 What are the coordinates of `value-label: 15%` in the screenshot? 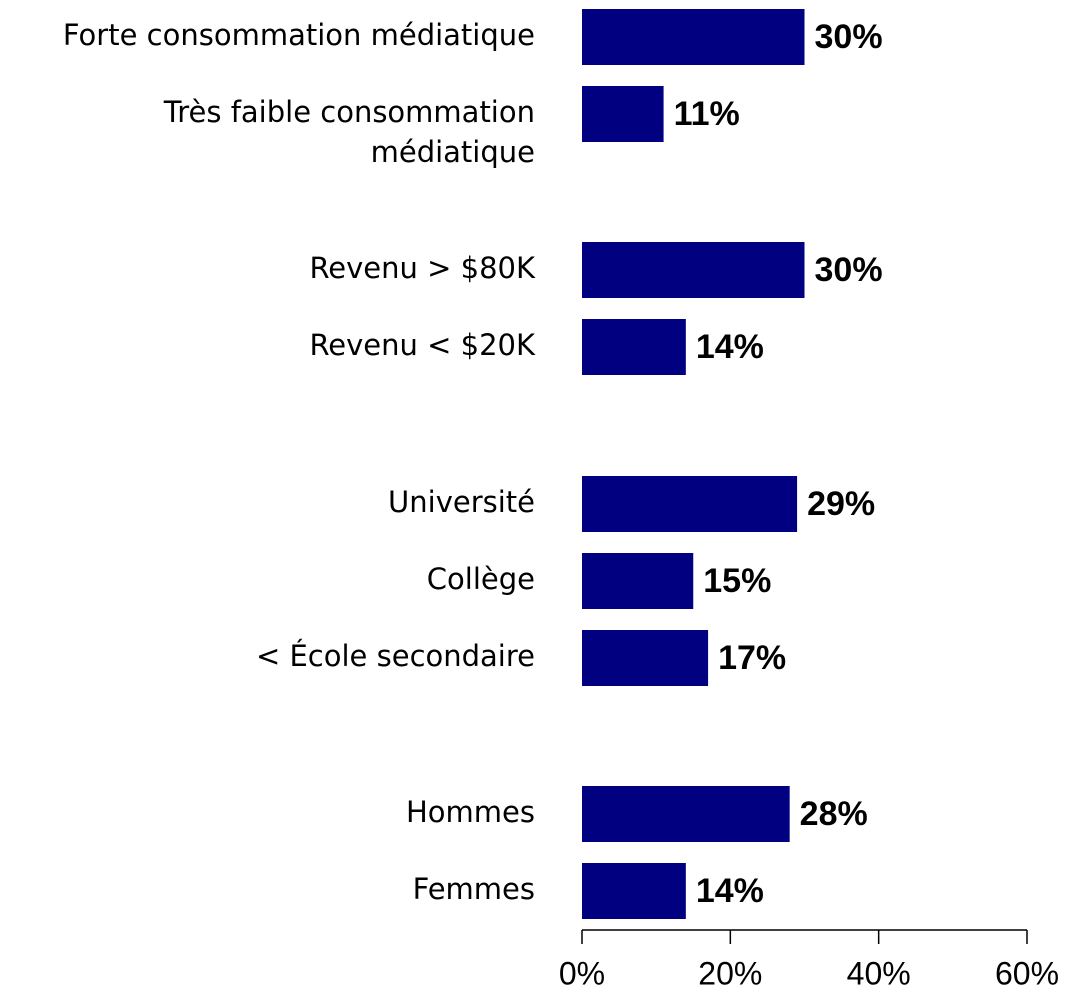 It's located at (737, 581).